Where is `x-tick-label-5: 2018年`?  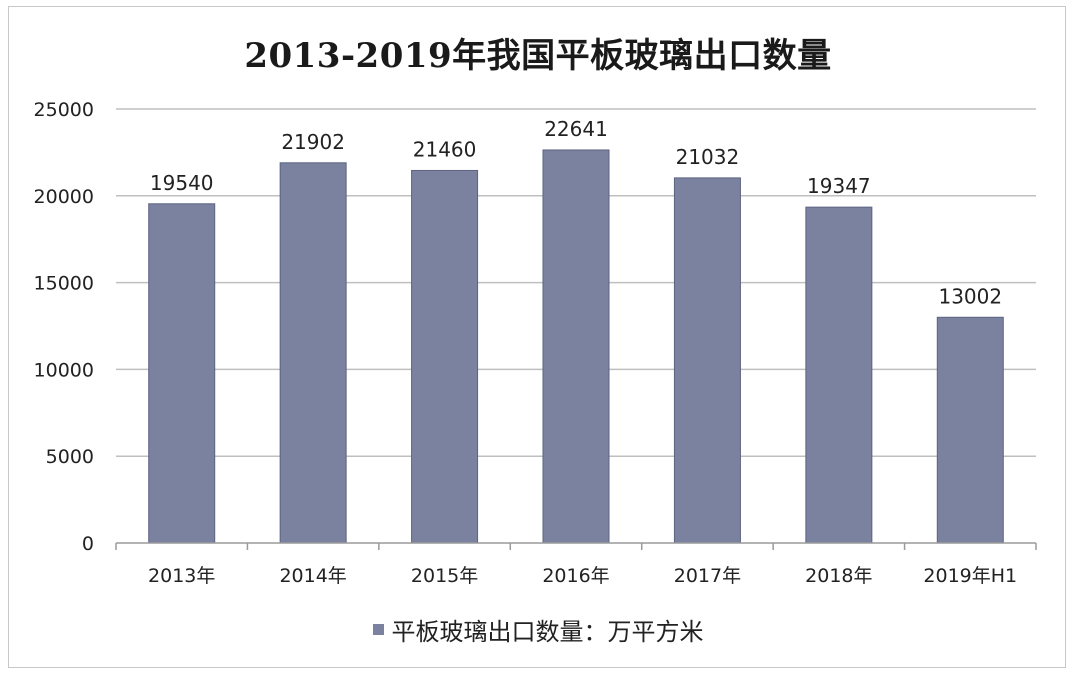
x-tick-label-5: 2018年 is located at coordinates (838, 576).